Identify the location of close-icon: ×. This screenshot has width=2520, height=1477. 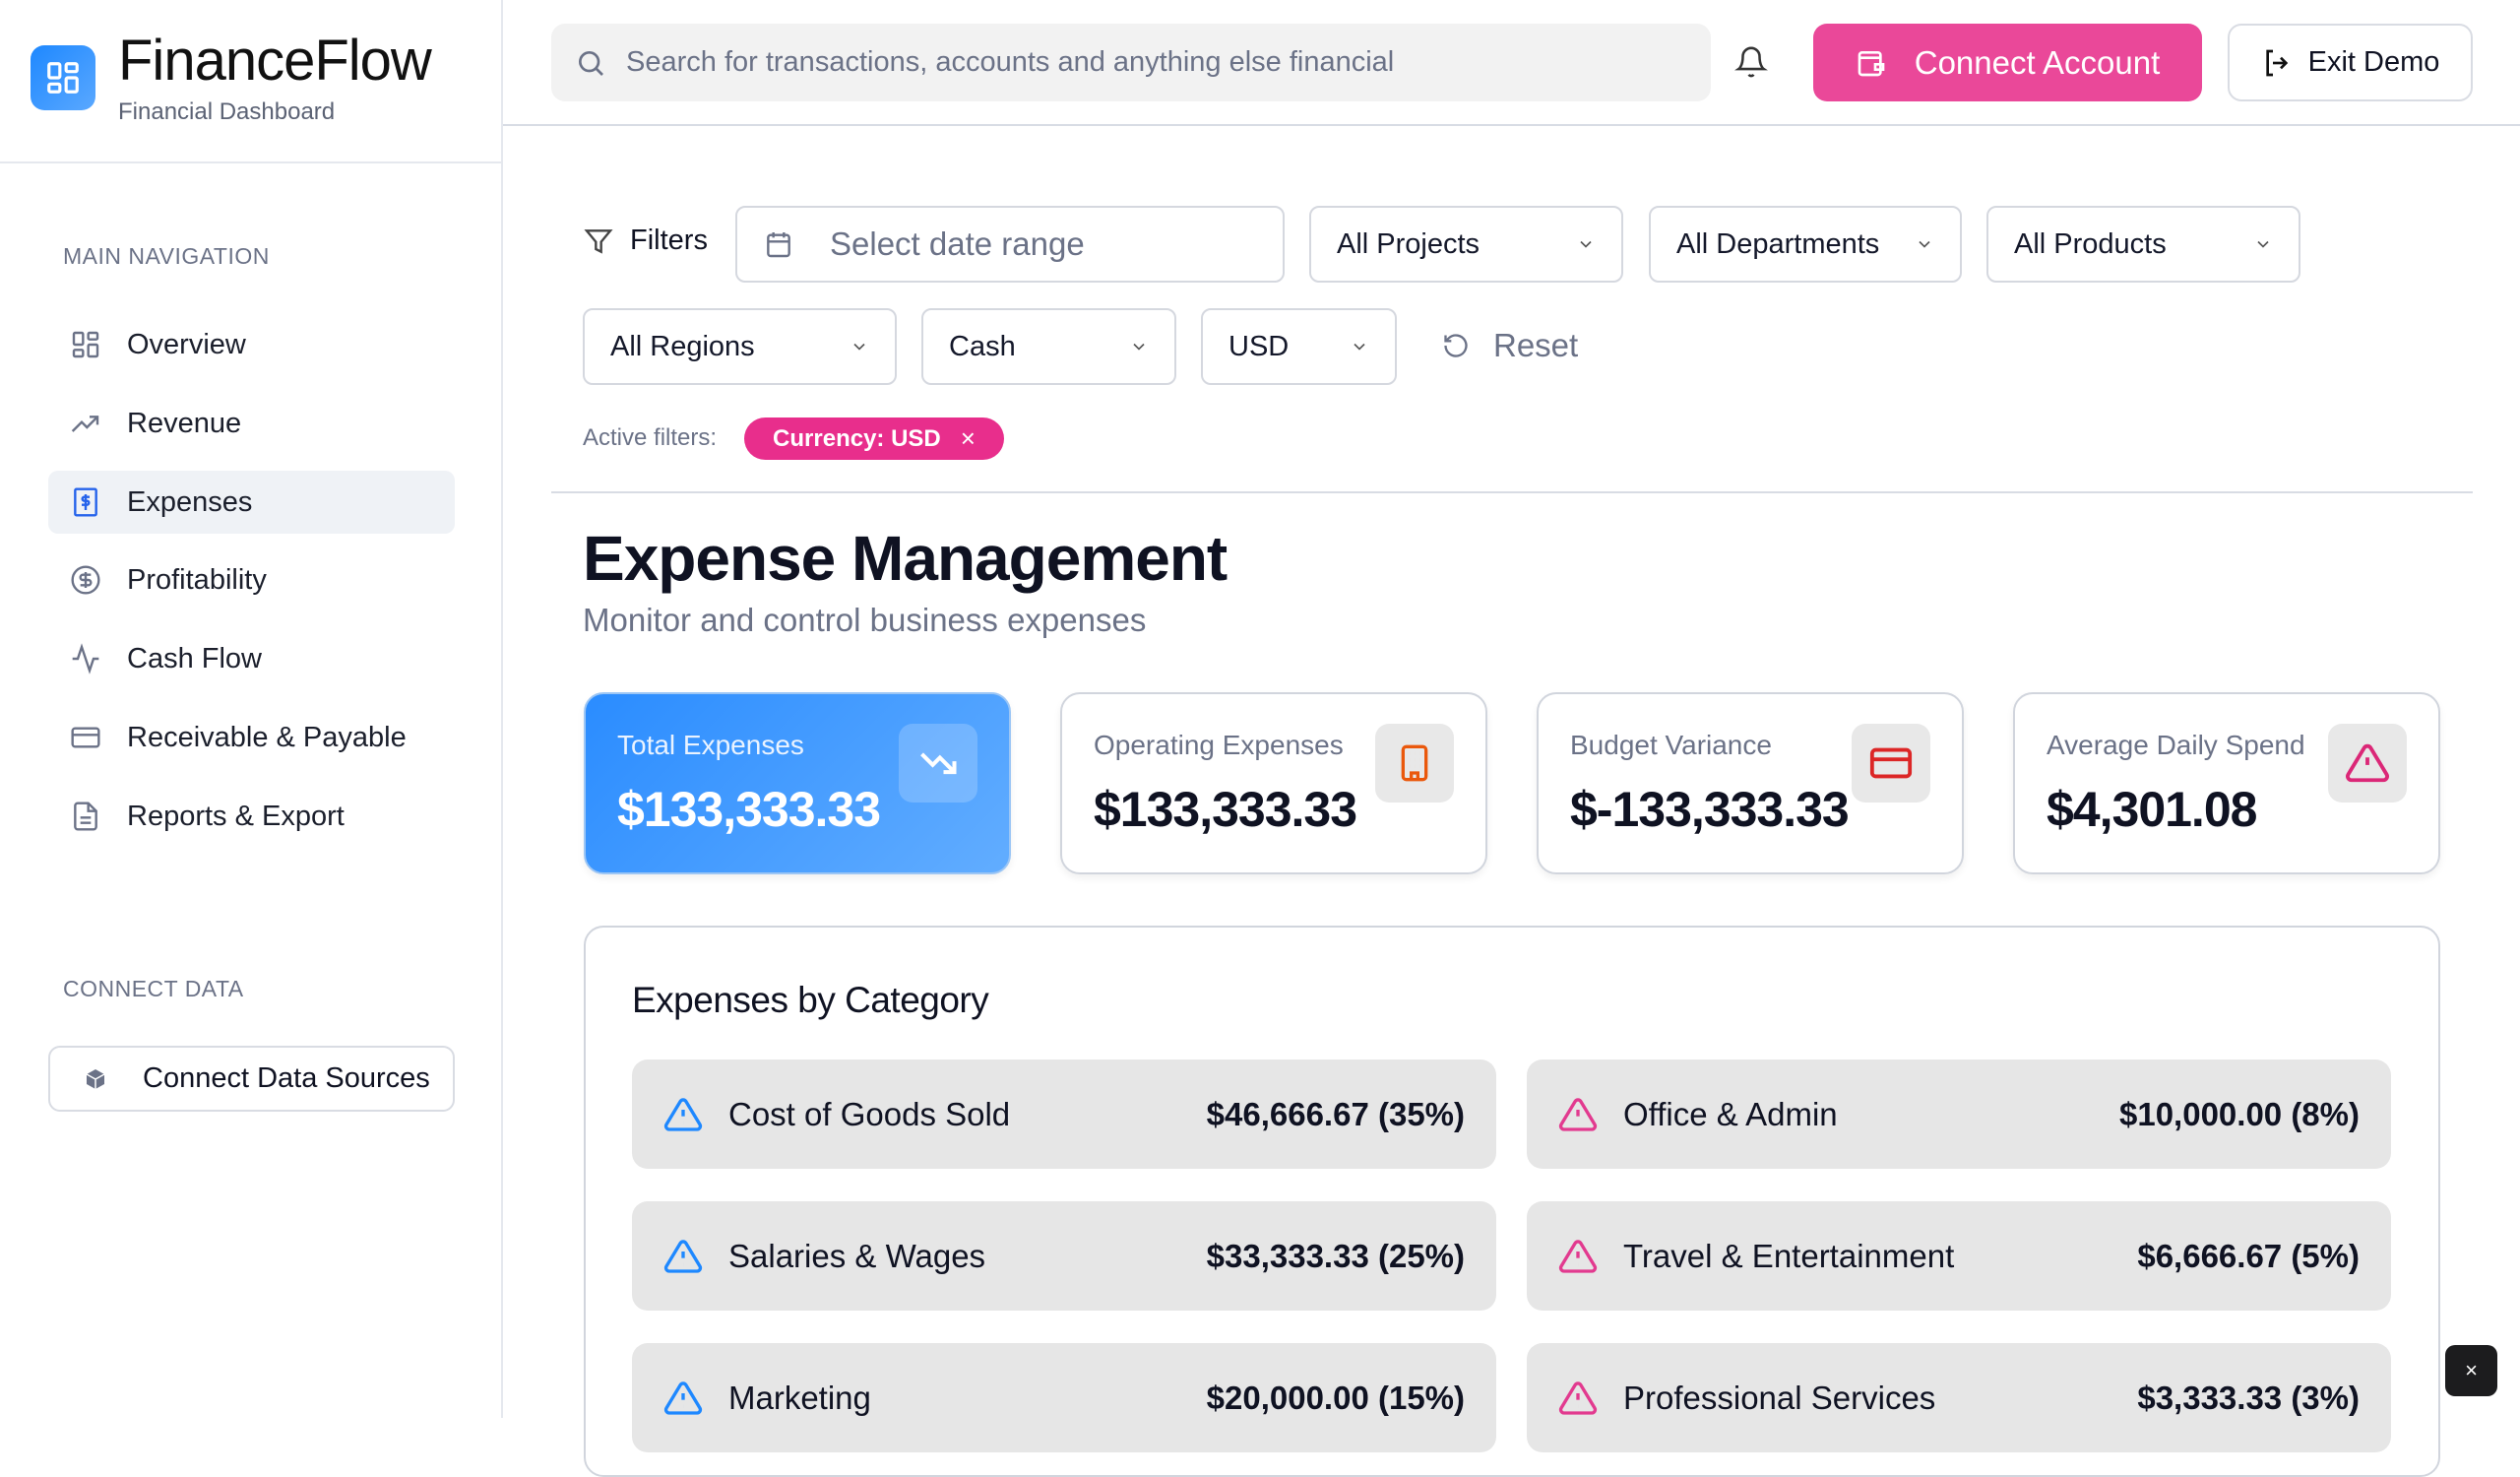
(968, 438).